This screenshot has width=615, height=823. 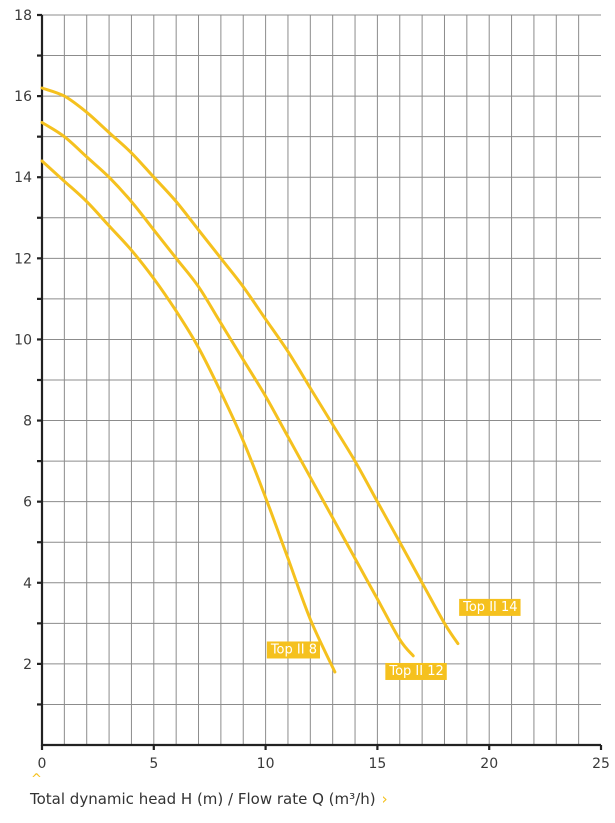 What do you see at coordinates (324, 764) in the screenshot?
I see `x-tick-labels: 0 5 10 15 20 25` at bounding box center [324, 764].